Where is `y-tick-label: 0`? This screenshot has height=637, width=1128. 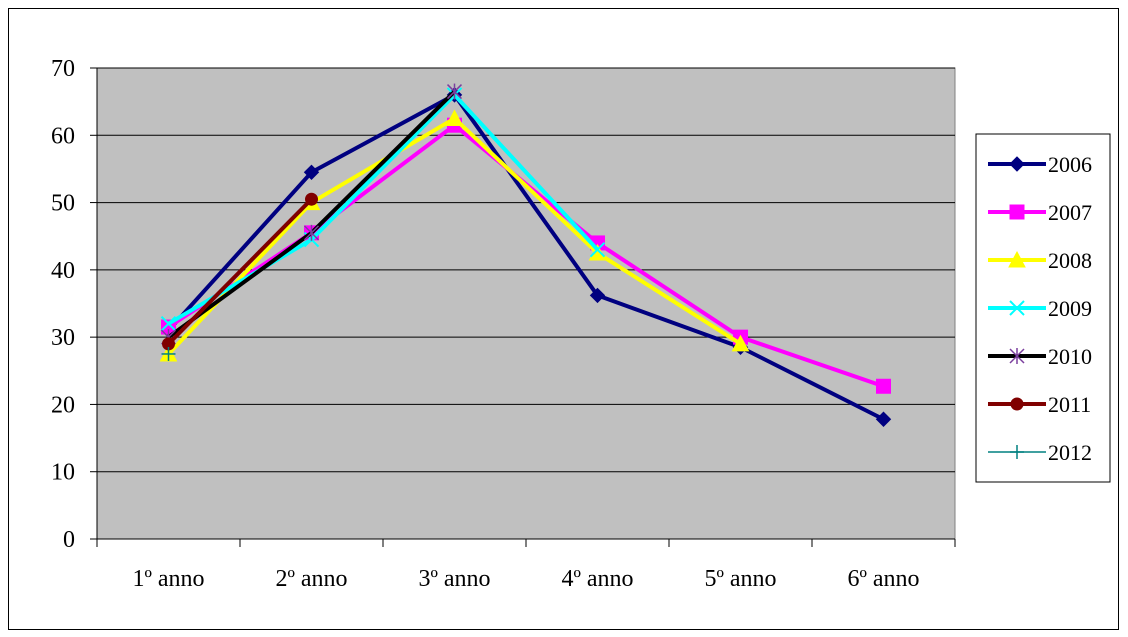 y-tick-label: 0 is located at coordinates (69, 540).